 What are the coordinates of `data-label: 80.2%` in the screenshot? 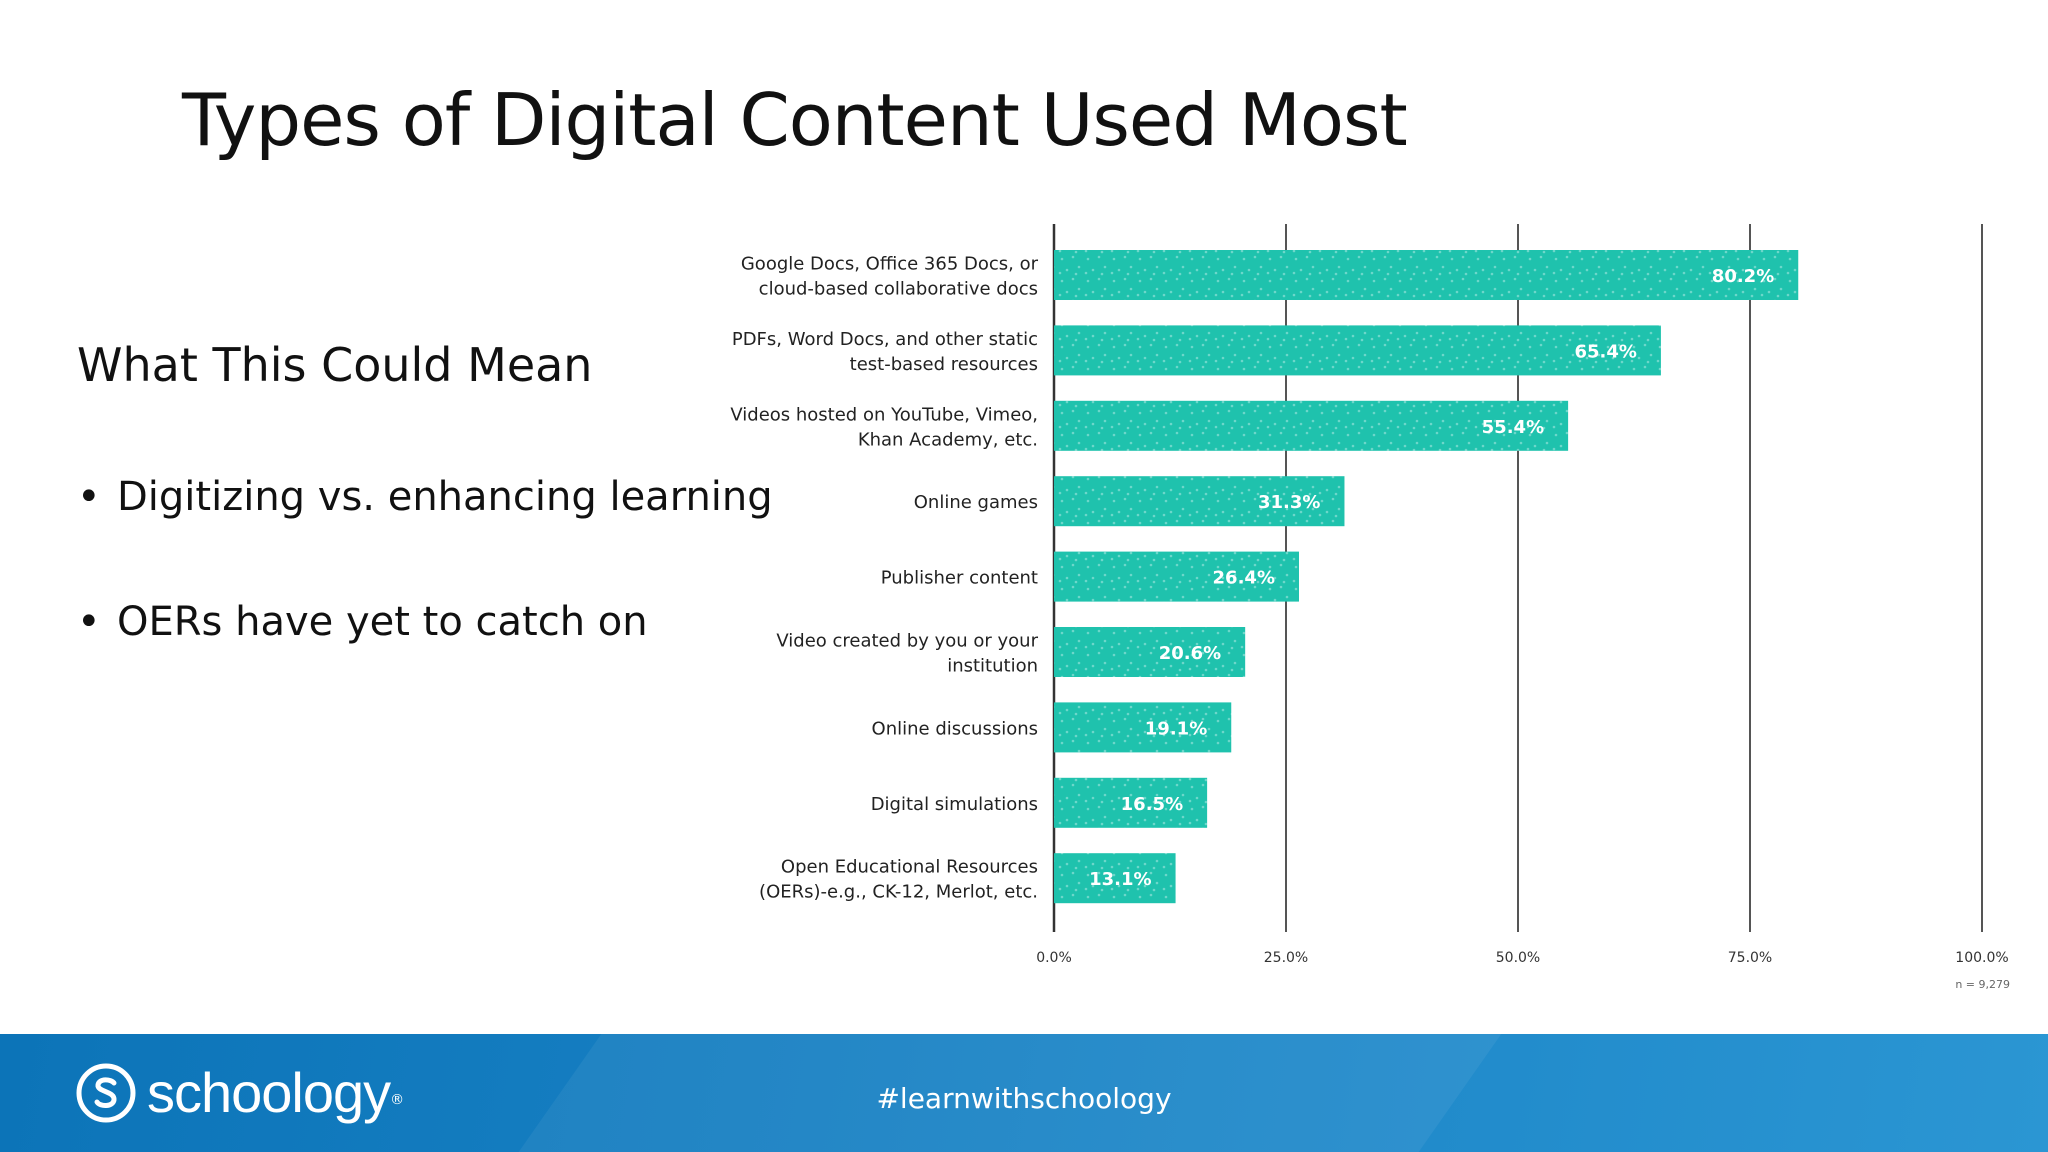 It's located at (1743, 276).